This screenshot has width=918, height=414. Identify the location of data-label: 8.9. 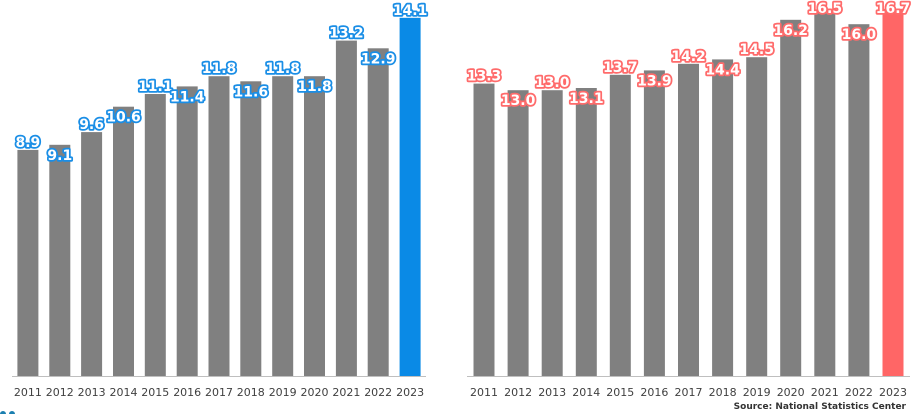
(27, 143).